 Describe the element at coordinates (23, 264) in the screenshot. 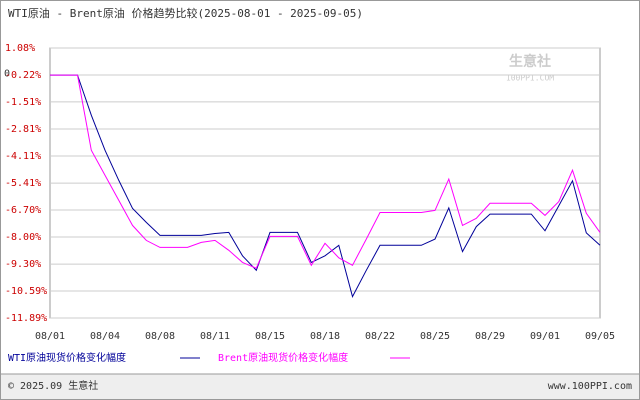

I see `y-tick-label: -9.30%` at that location.